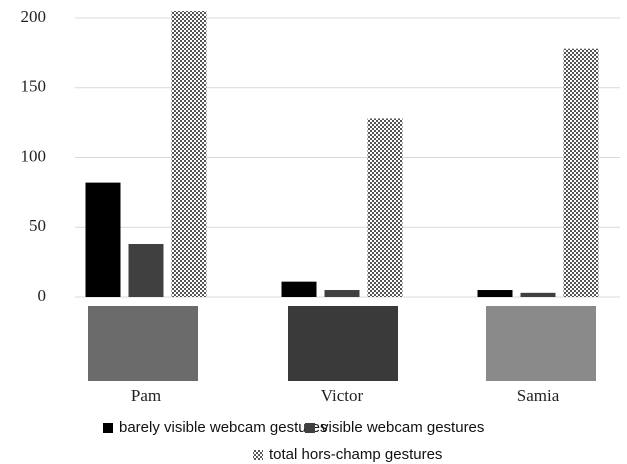 The width and height of the screenshot is (627, 464). Describe the element at coordinates (146, 395) in the screenshot. I see `x-tick-label: Pam` at that location.